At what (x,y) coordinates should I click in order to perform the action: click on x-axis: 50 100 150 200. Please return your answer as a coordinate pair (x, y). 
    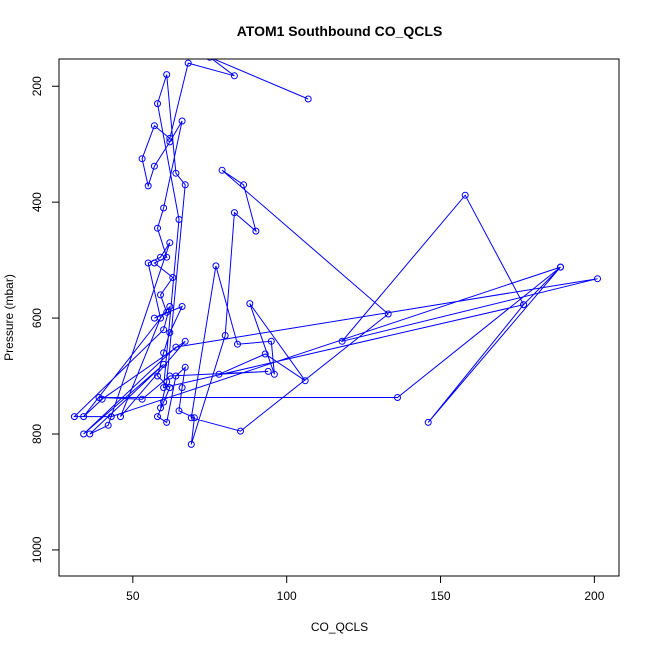
    Looking at the image, I should click on (365, 589).